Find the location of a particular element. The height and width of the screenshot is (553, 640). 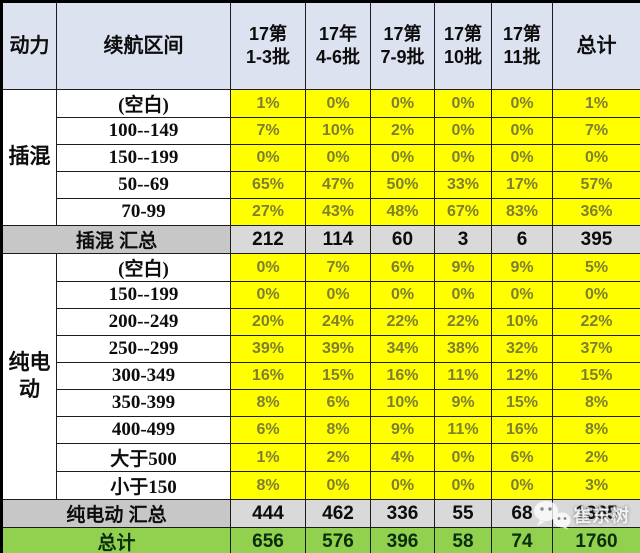

grand-total-label: 总计 is located at coordinates (116, 540).